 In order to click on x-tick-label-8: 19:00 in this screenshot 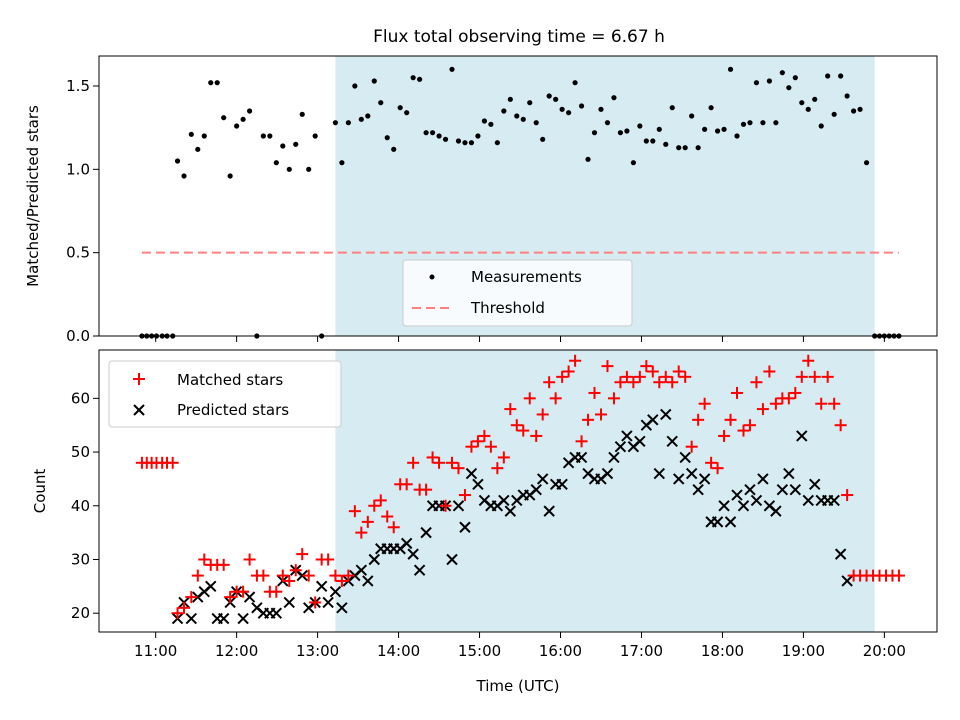, I will do `click(803, 651)`.